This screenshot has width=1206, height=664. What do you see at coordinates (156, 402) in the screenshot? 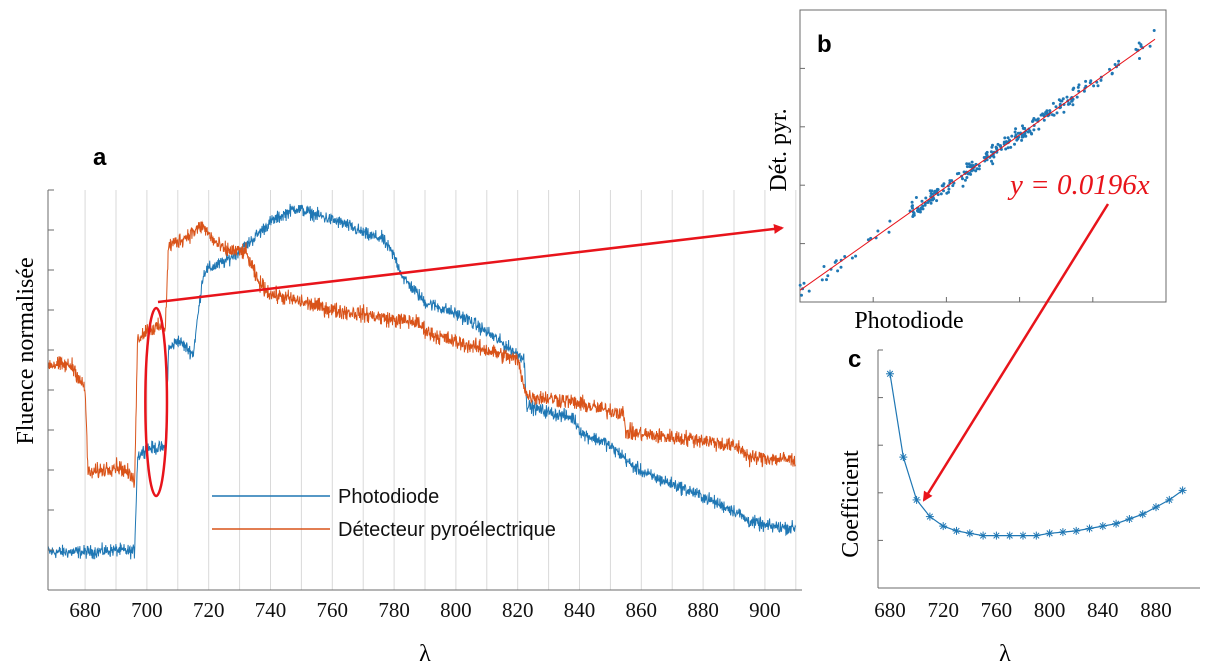
I see `panel-a-ellipse-annotation` at bounding box center [156, 402].